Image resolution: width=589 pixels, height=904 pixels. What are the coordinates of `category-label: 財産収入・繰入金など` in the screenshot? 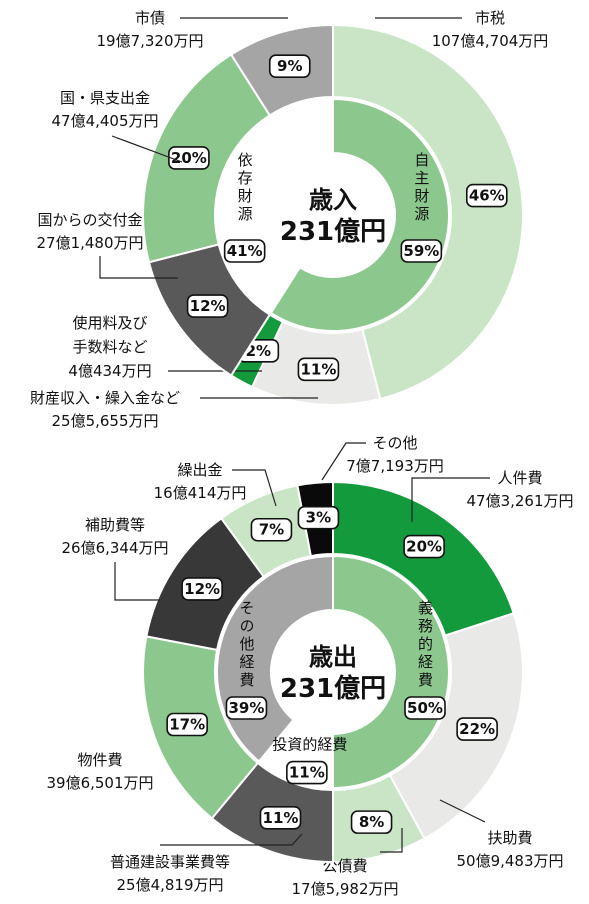 It's located at (105, 398).